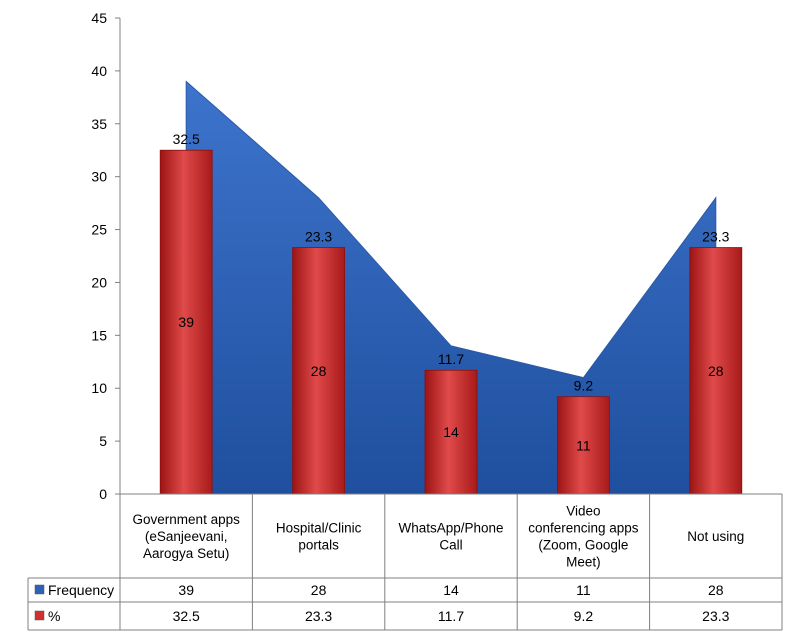 The width and height of the screenshot is (800, 637). I want to click on percent-data-label: 32.5, so click(186, 139).